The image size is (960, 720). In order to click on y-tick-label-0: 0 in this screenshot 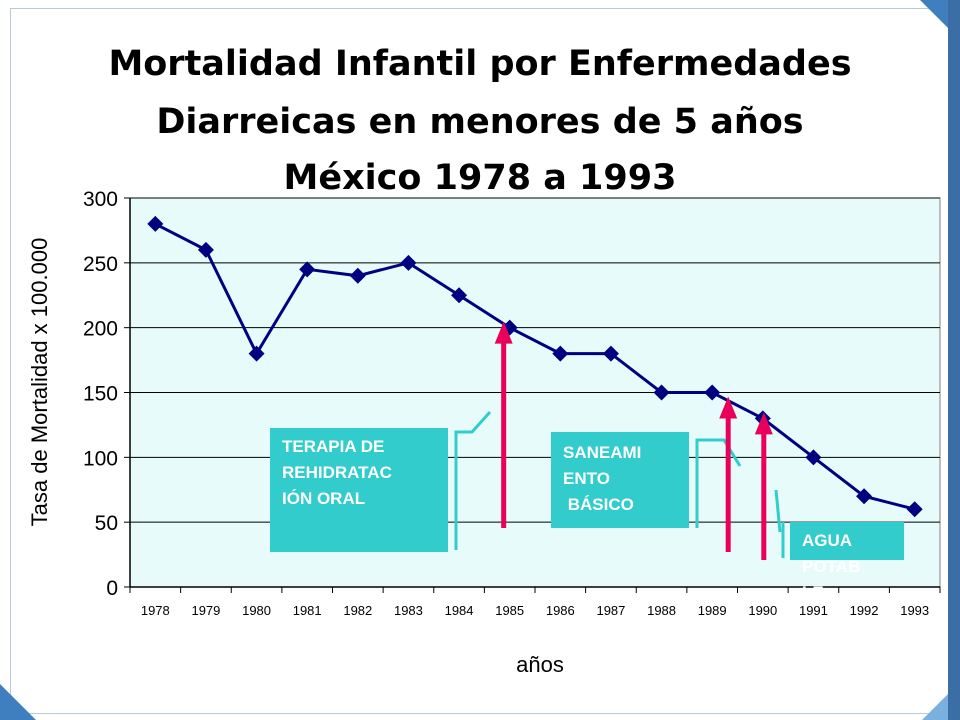, I will do `click(112, 588)`.